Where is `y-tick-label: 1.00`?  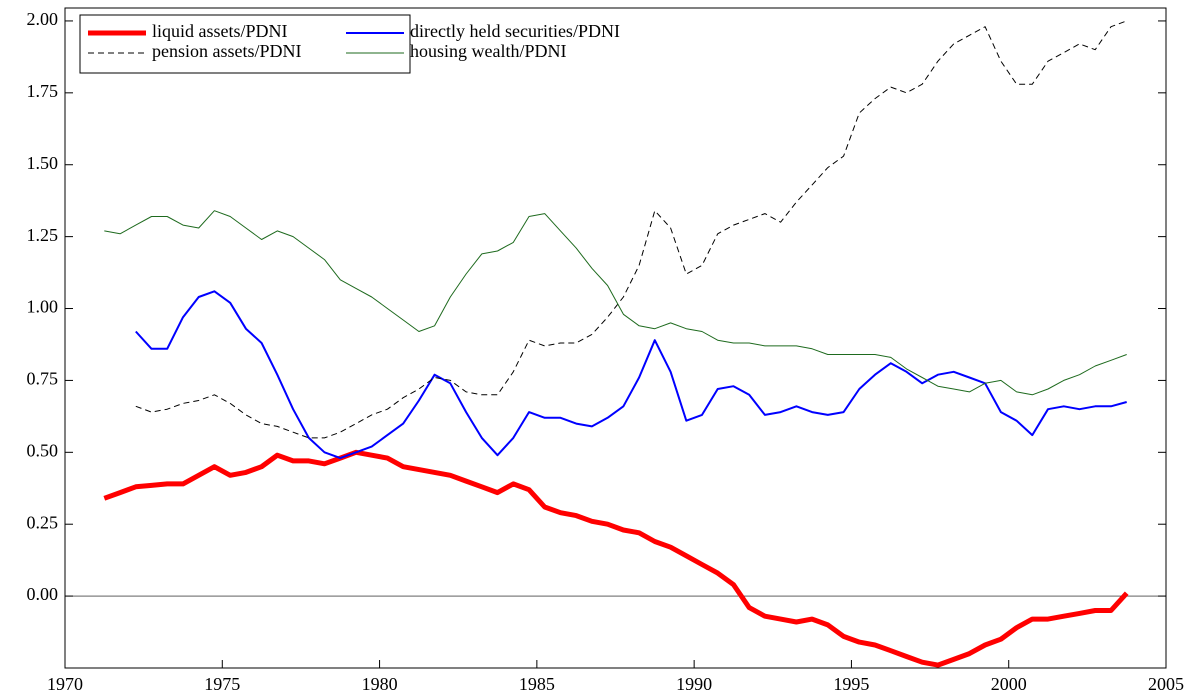
y-tick-label: 1.00 is located at coordinates (43, 307).